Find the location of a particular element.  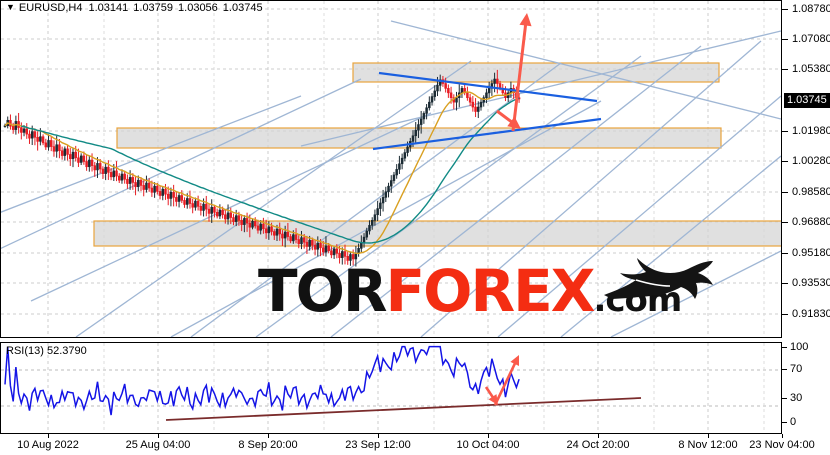

wedge-upper-trendline is located at coordinates (488, 87).